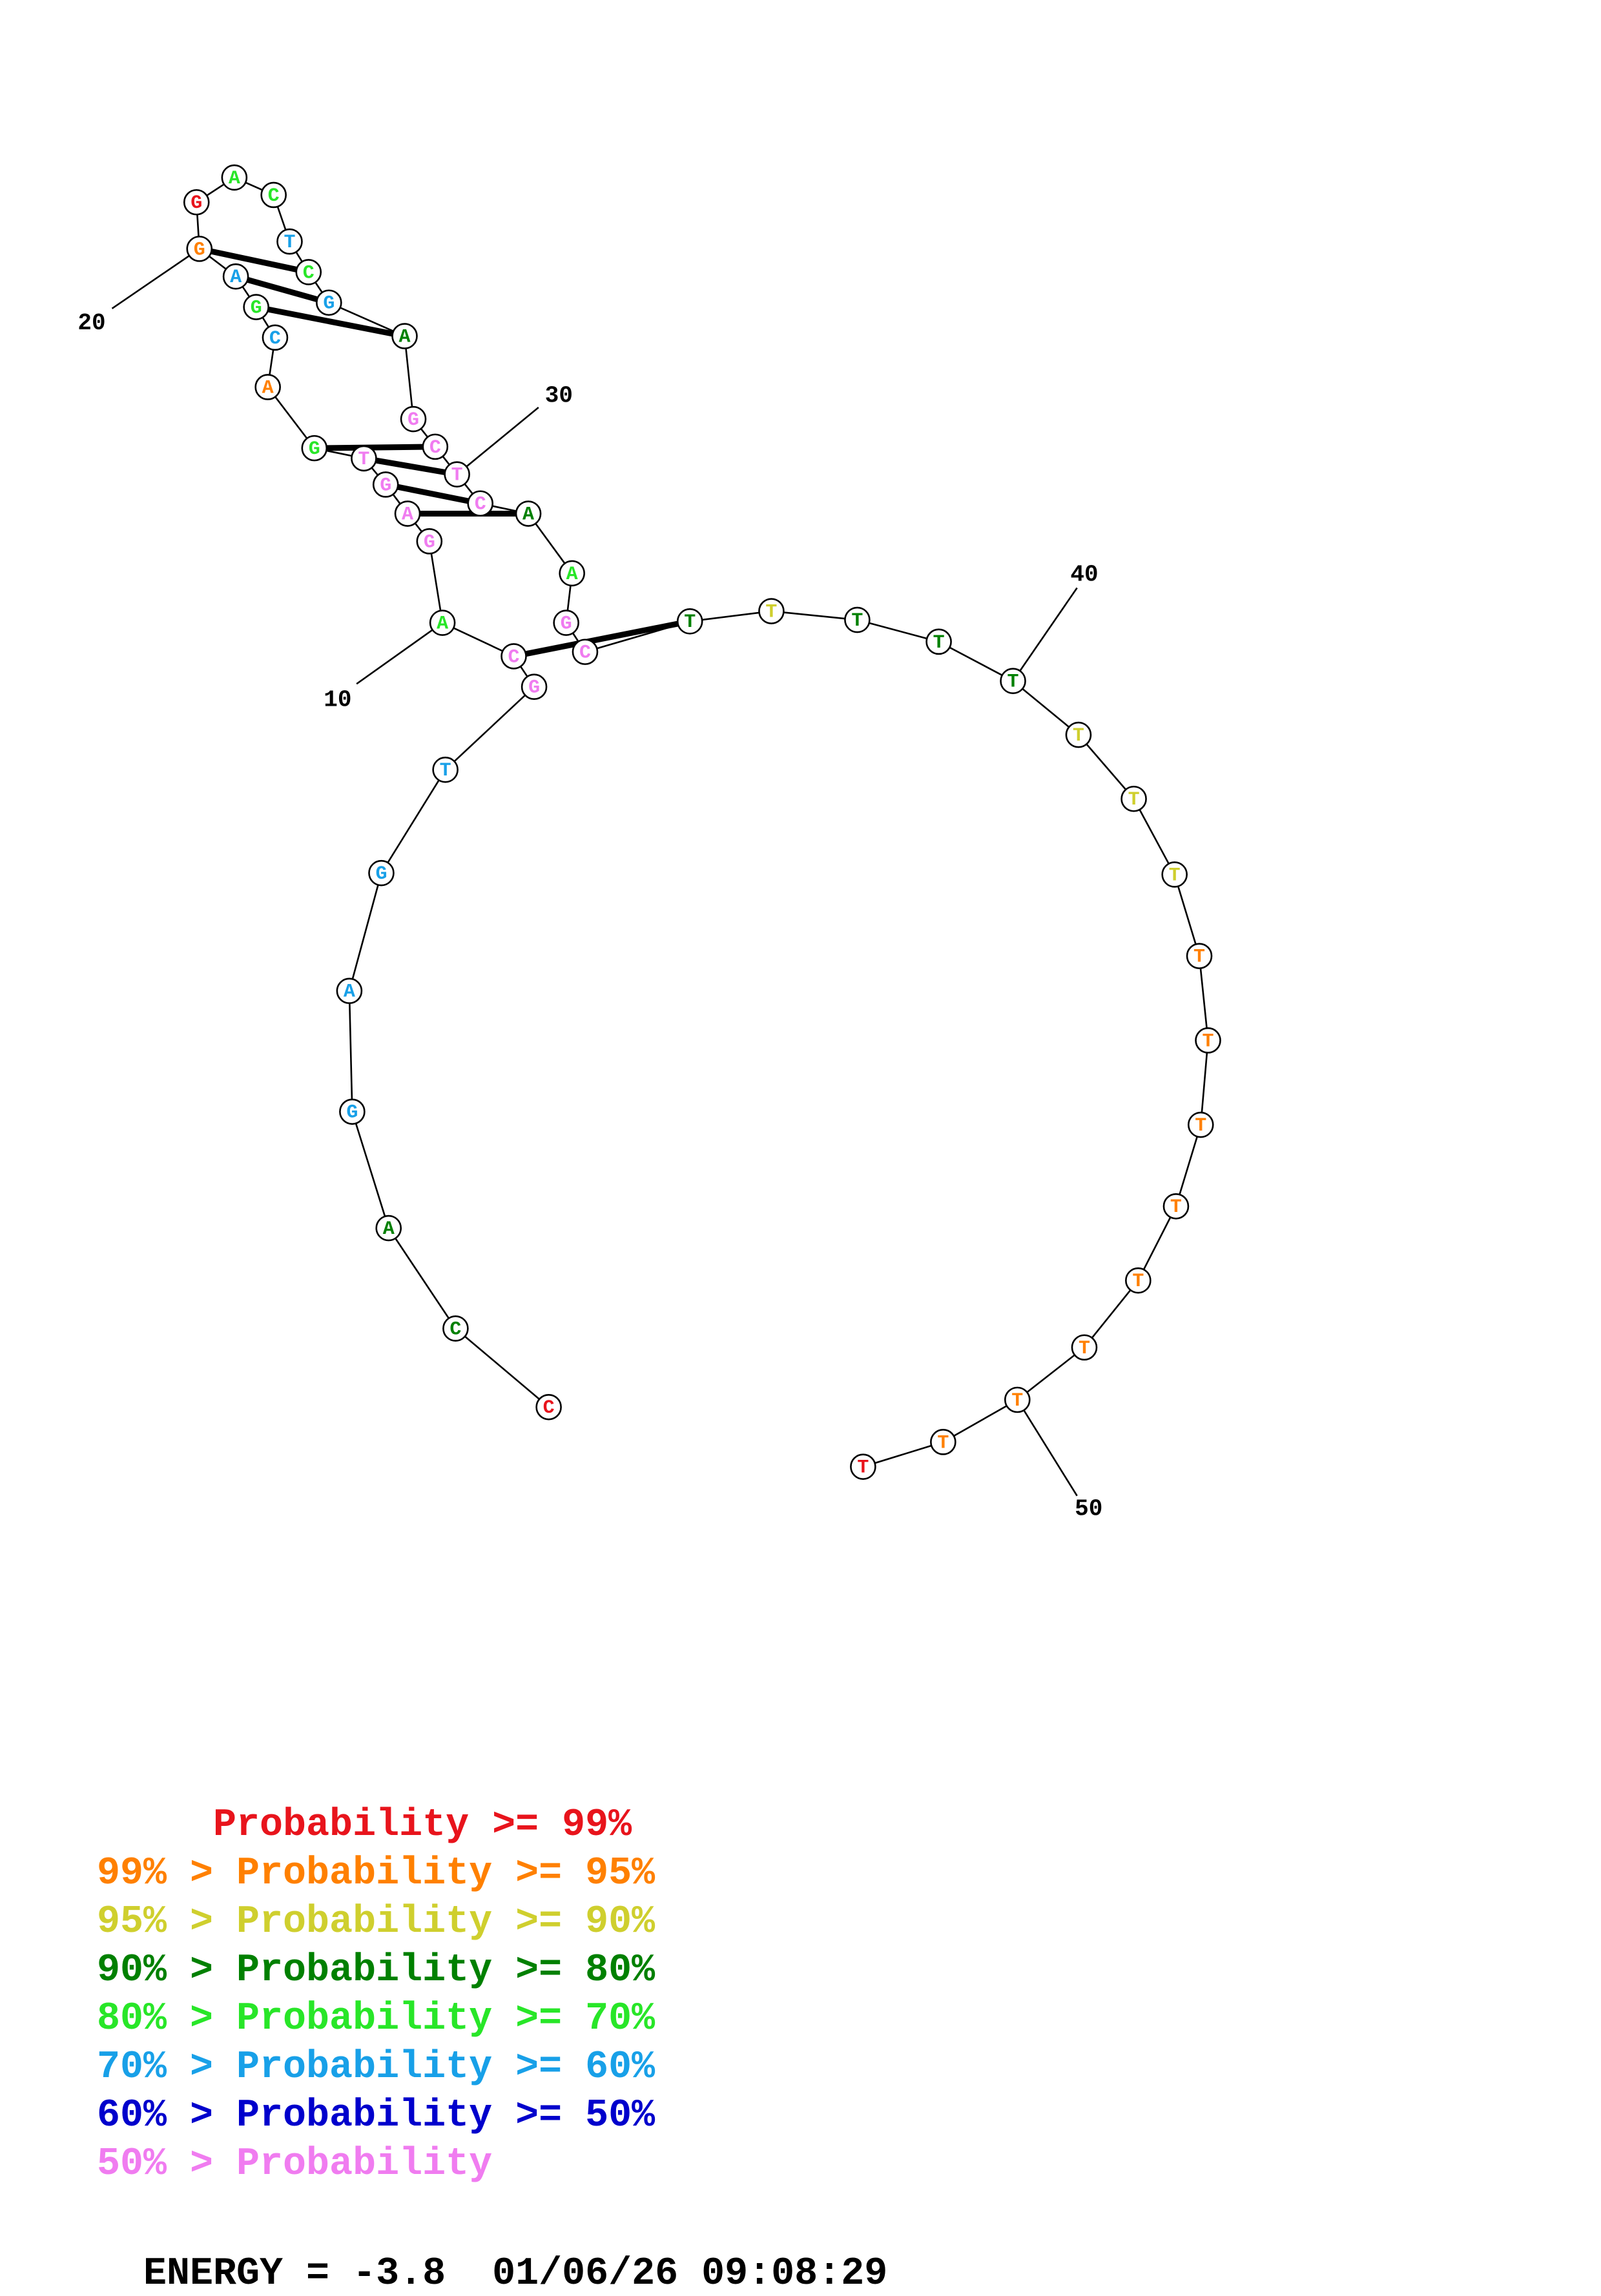 This screenshot has height=2296, width=1601. Describe the element at coordinates (1088, 1509) in the screenshot. I see `position-label: 50` at that location.